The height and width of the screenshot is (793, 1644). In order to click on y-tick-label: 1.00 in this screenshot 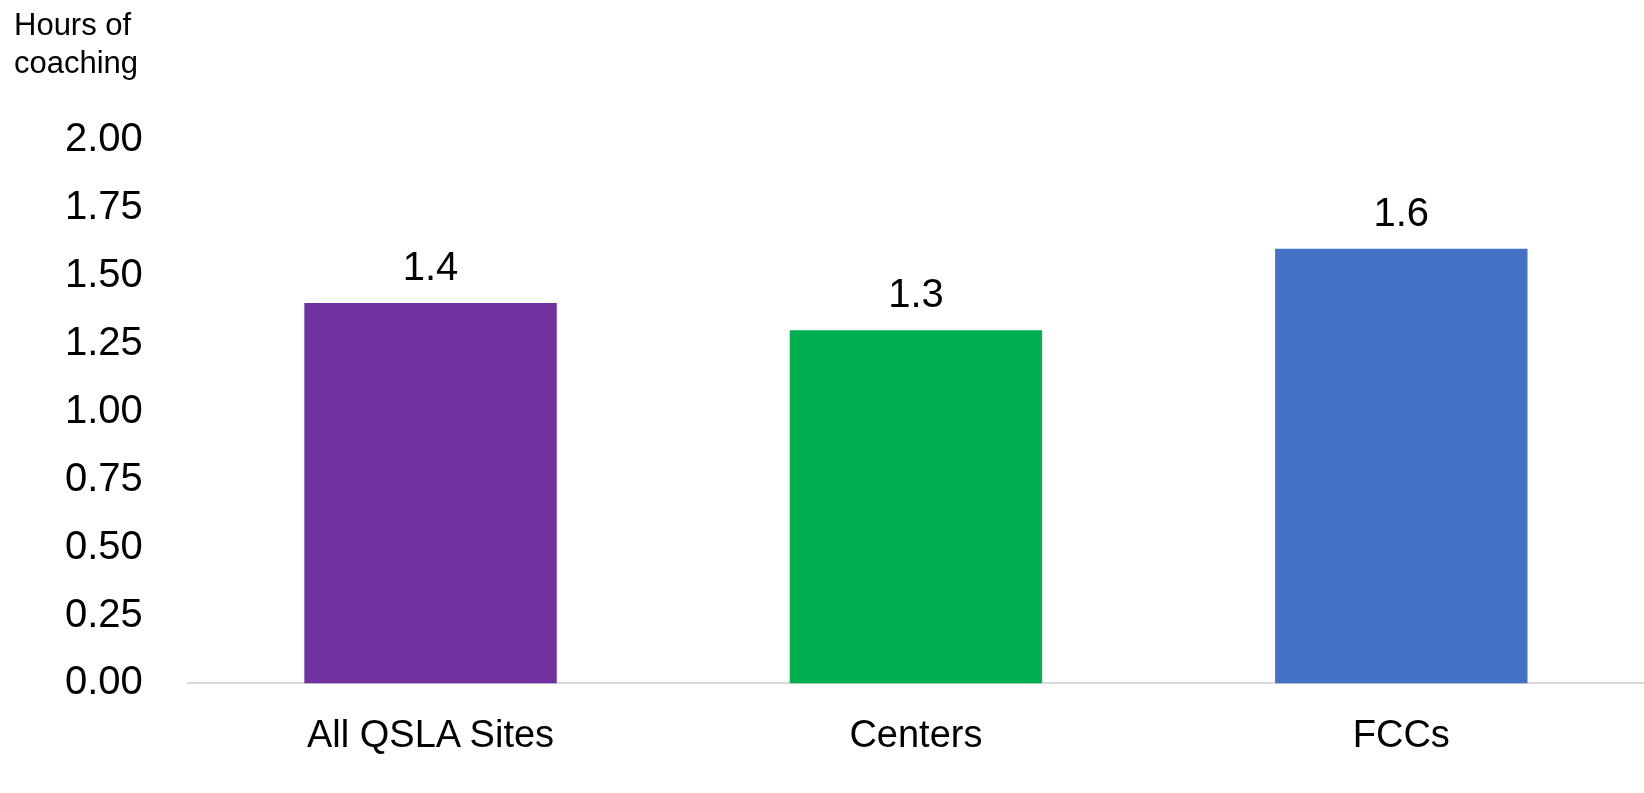, I will do `click(103, 408)`.